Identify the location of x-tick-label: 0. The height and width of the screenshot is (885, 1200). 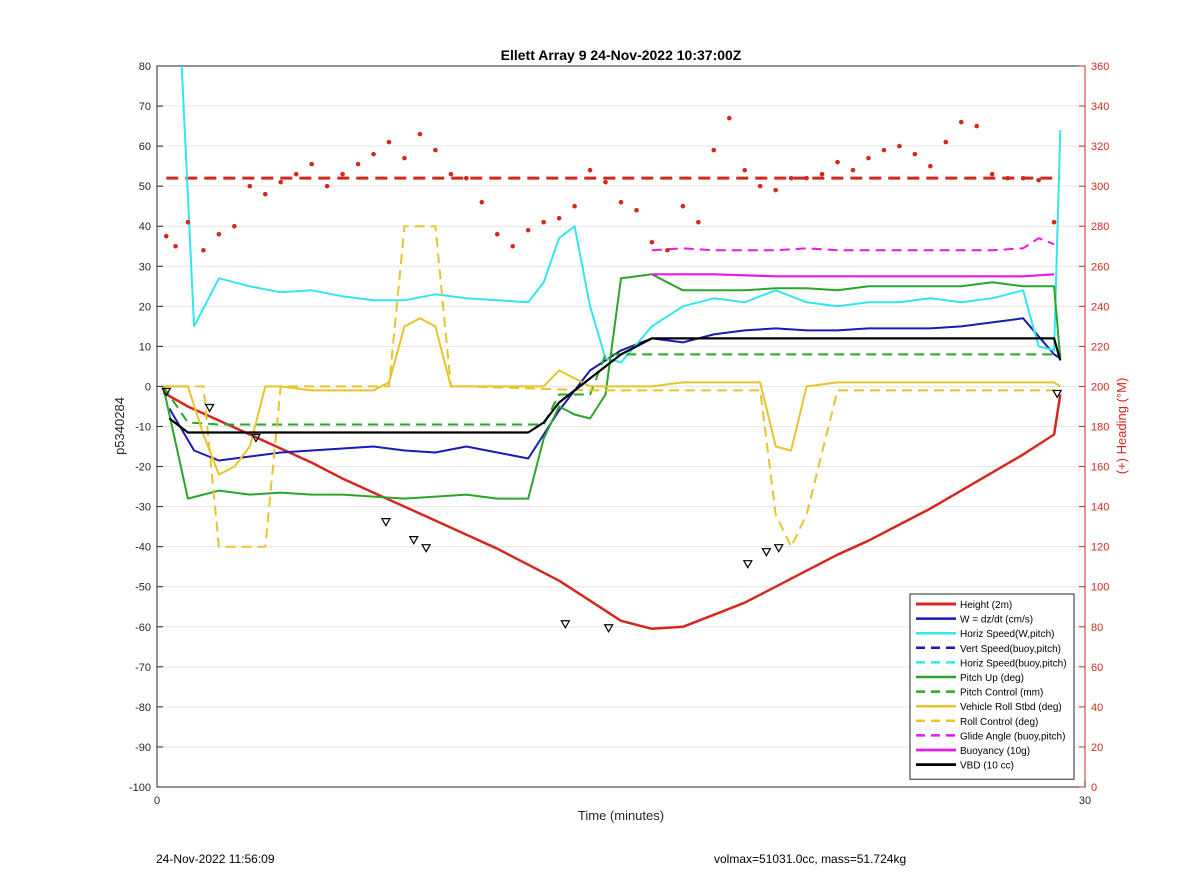
(157, 801).